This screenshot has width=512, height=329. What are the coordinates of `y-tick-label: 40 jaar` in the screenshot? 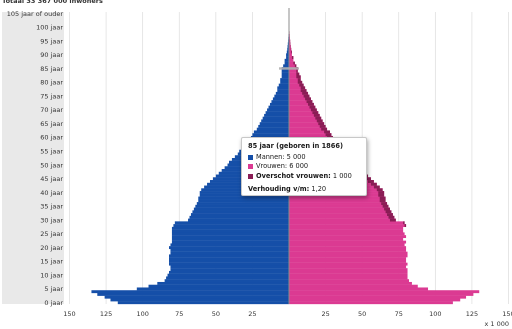 It's located at (51, 193).